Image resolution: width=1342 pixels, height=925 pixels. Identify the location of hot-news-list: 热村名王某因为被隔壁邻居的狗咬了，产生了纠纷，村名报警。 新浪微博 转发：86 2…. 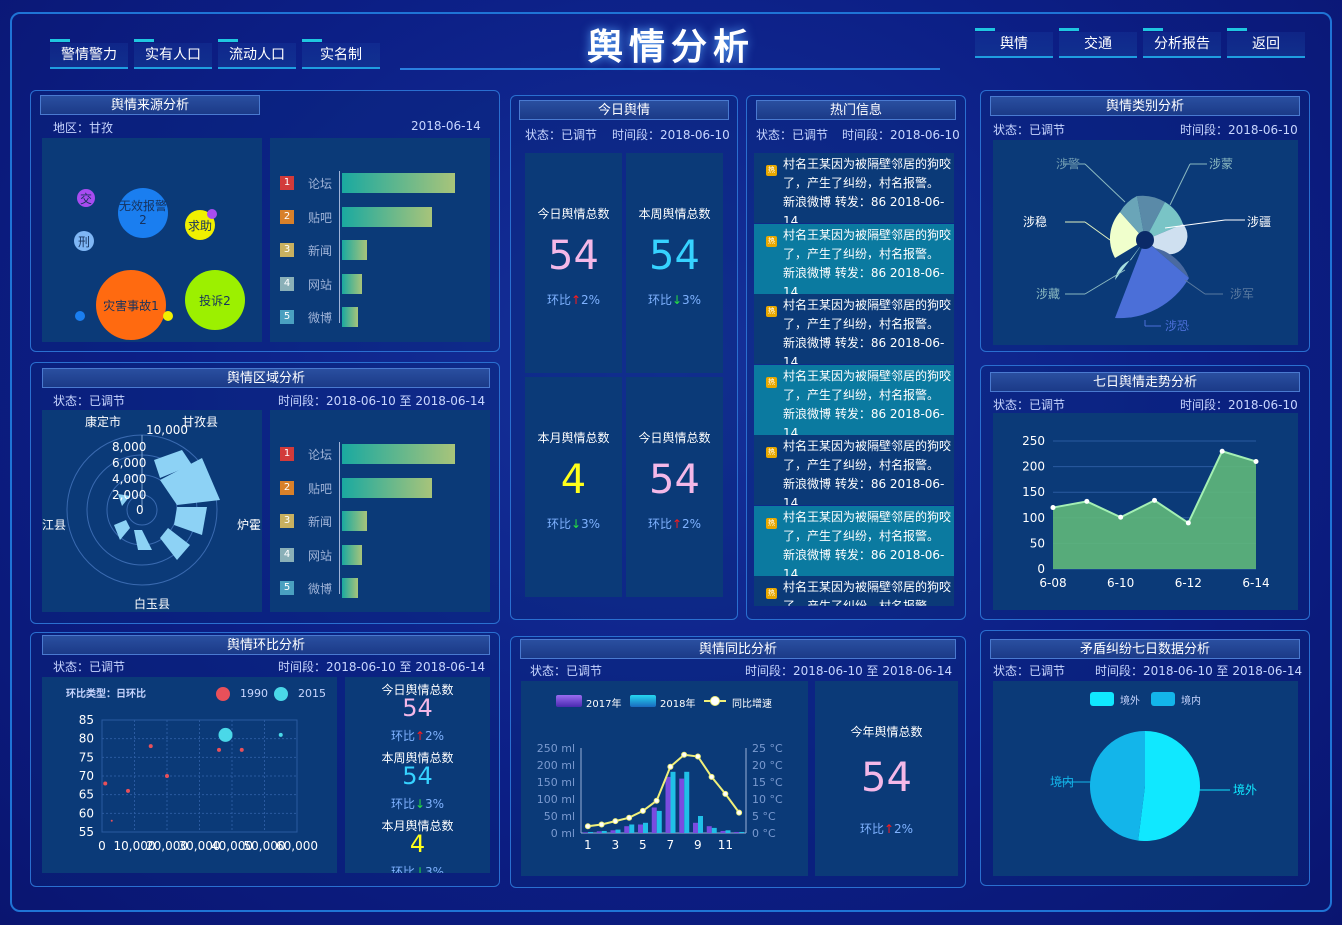
(855, 379).